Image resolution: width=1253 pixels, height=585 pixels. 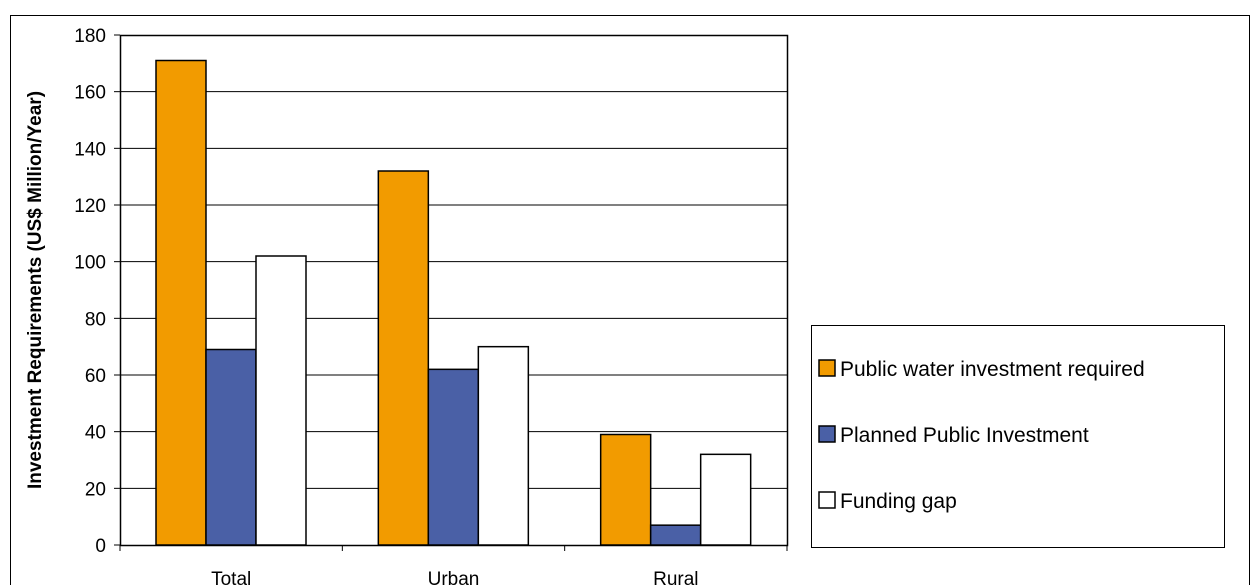 What do you see at coordinates (95, 433) in the screenshot?
I see `y-tick-label: 40` at bounding box center [95, 433].